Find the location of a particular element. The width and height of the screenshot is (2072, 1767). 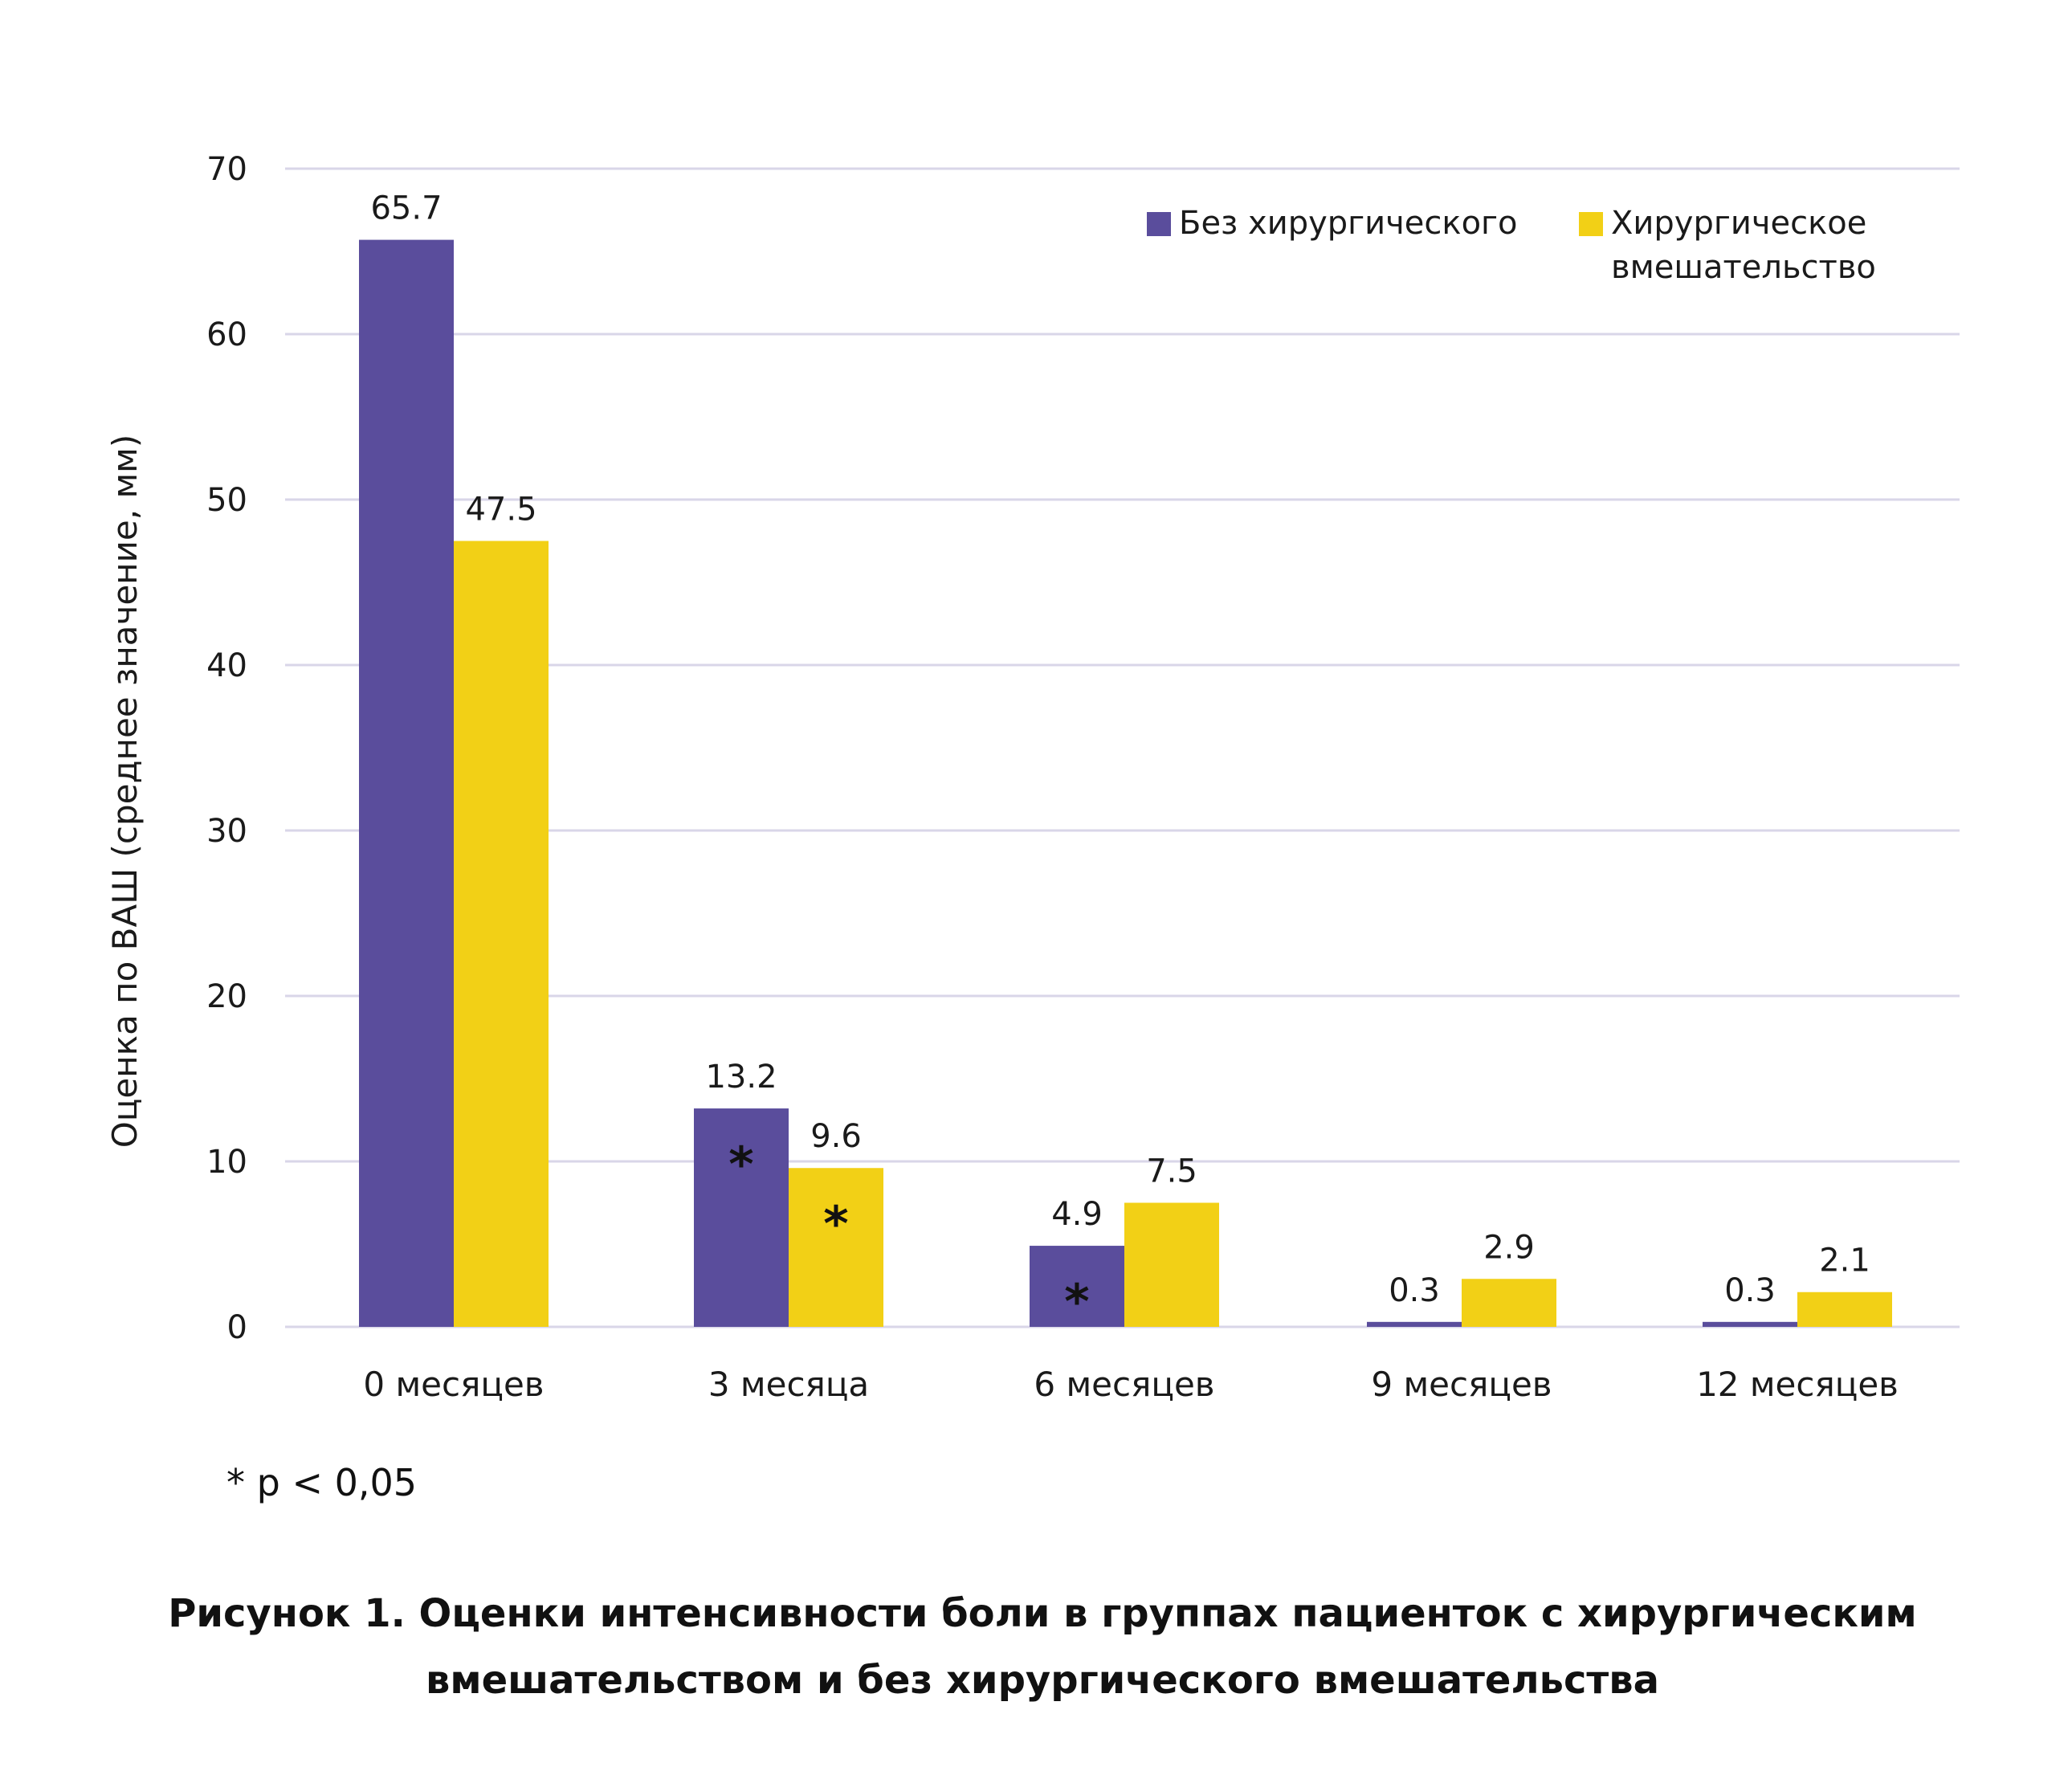

y-tick-label: 60 is located at coordinates (226, 334).